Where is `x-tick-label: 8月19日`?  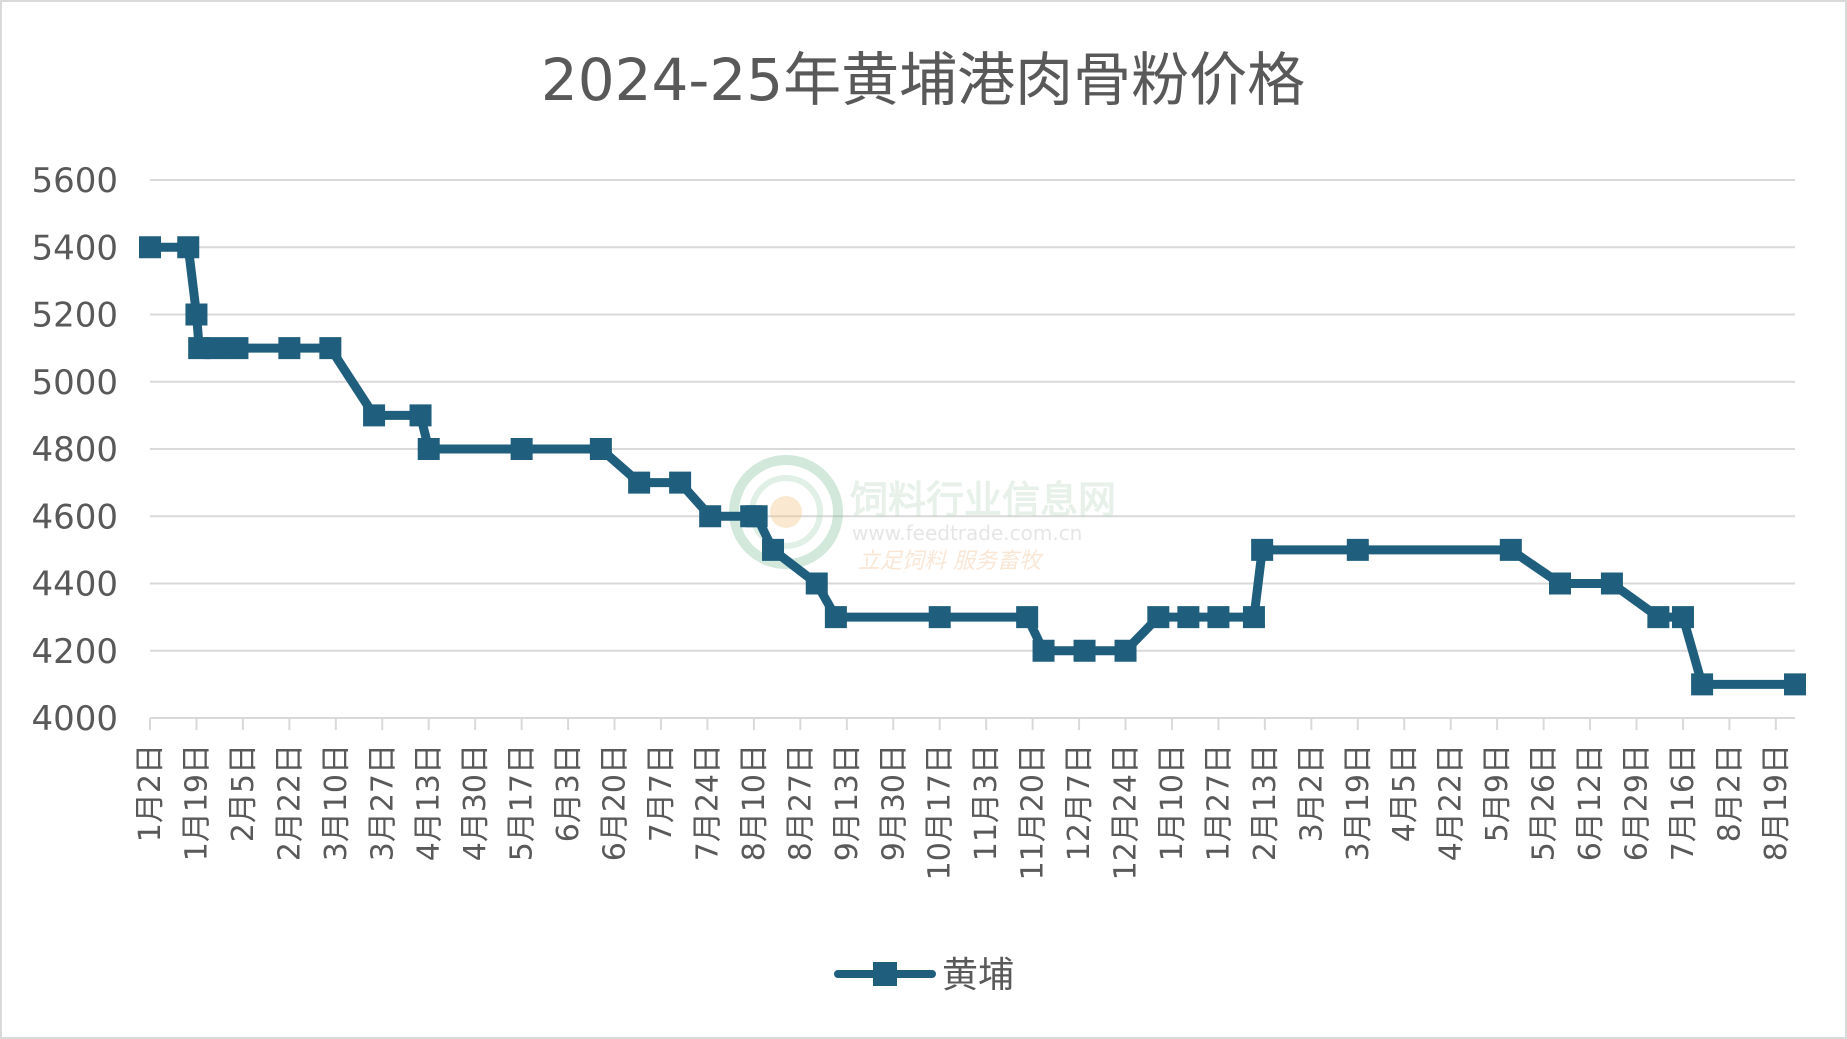
x-tick-label: 8月19日 is located at coordinates (1776, 802).